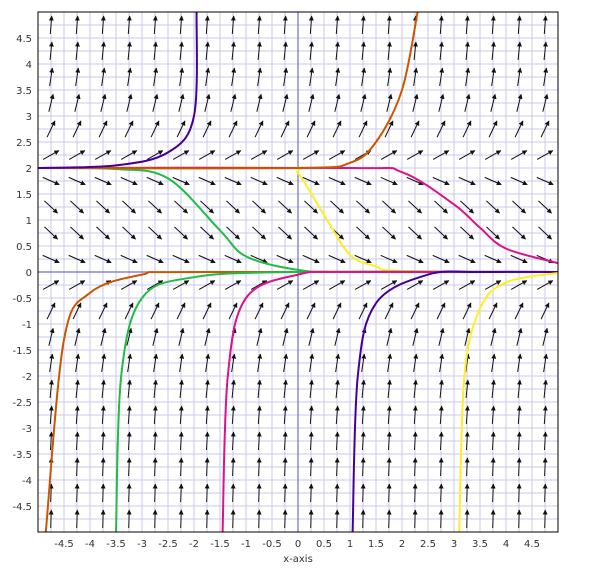 This screenshot has height=572, width=600. Describe the element at coordinates (24, 247) in the screenshot. I see `y-tick-label: 0.5` at that location.